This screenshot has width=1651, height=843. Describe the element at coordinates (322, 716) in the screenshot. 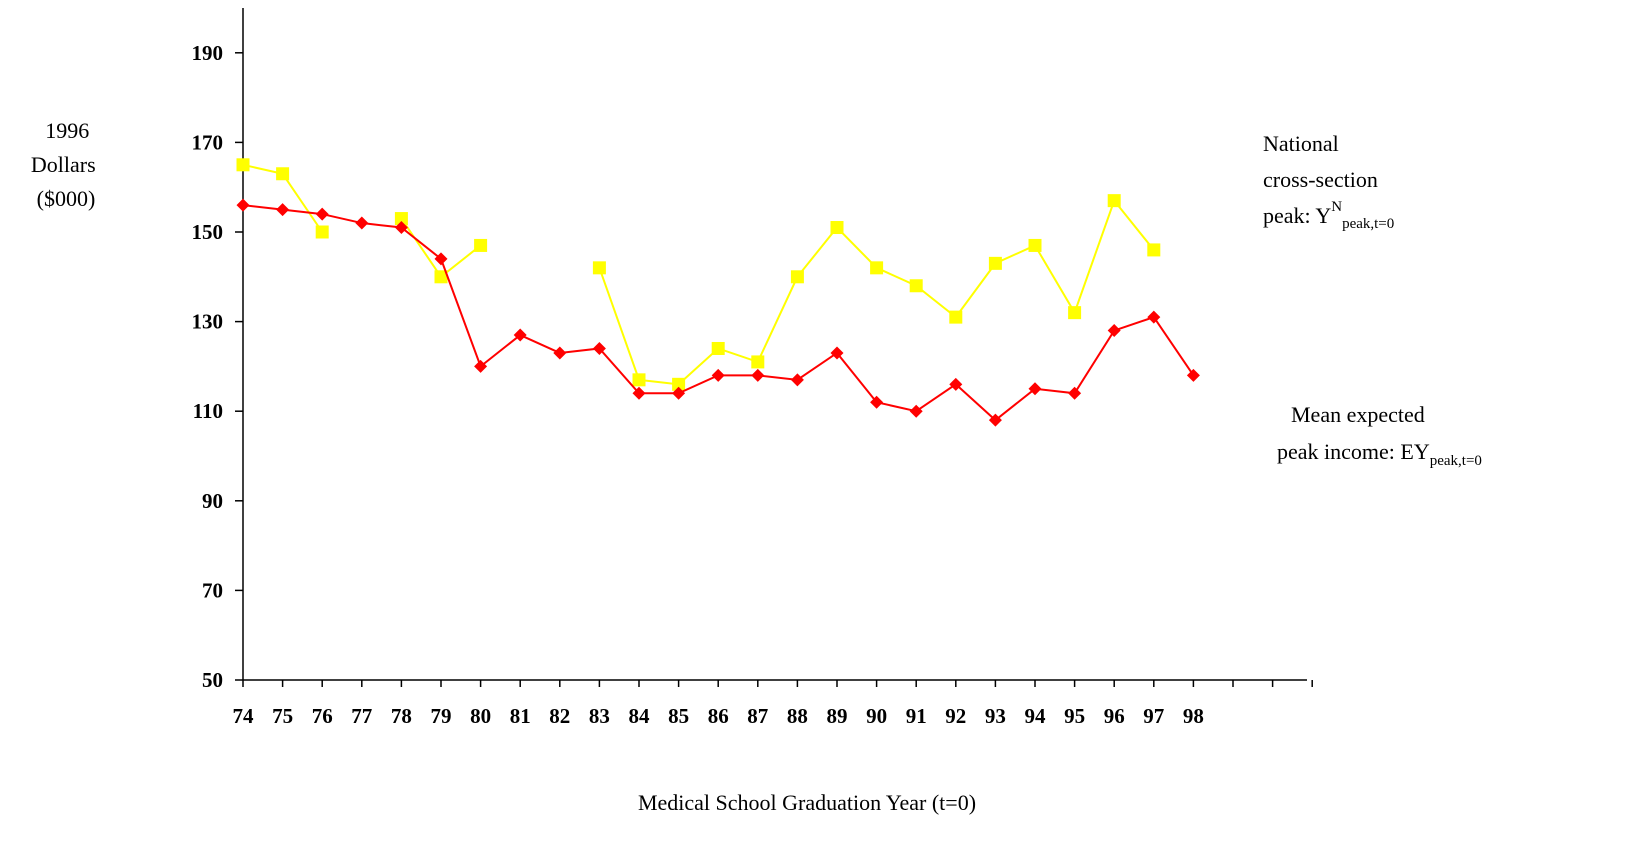

I see `x-tick-label: 76` at that location.